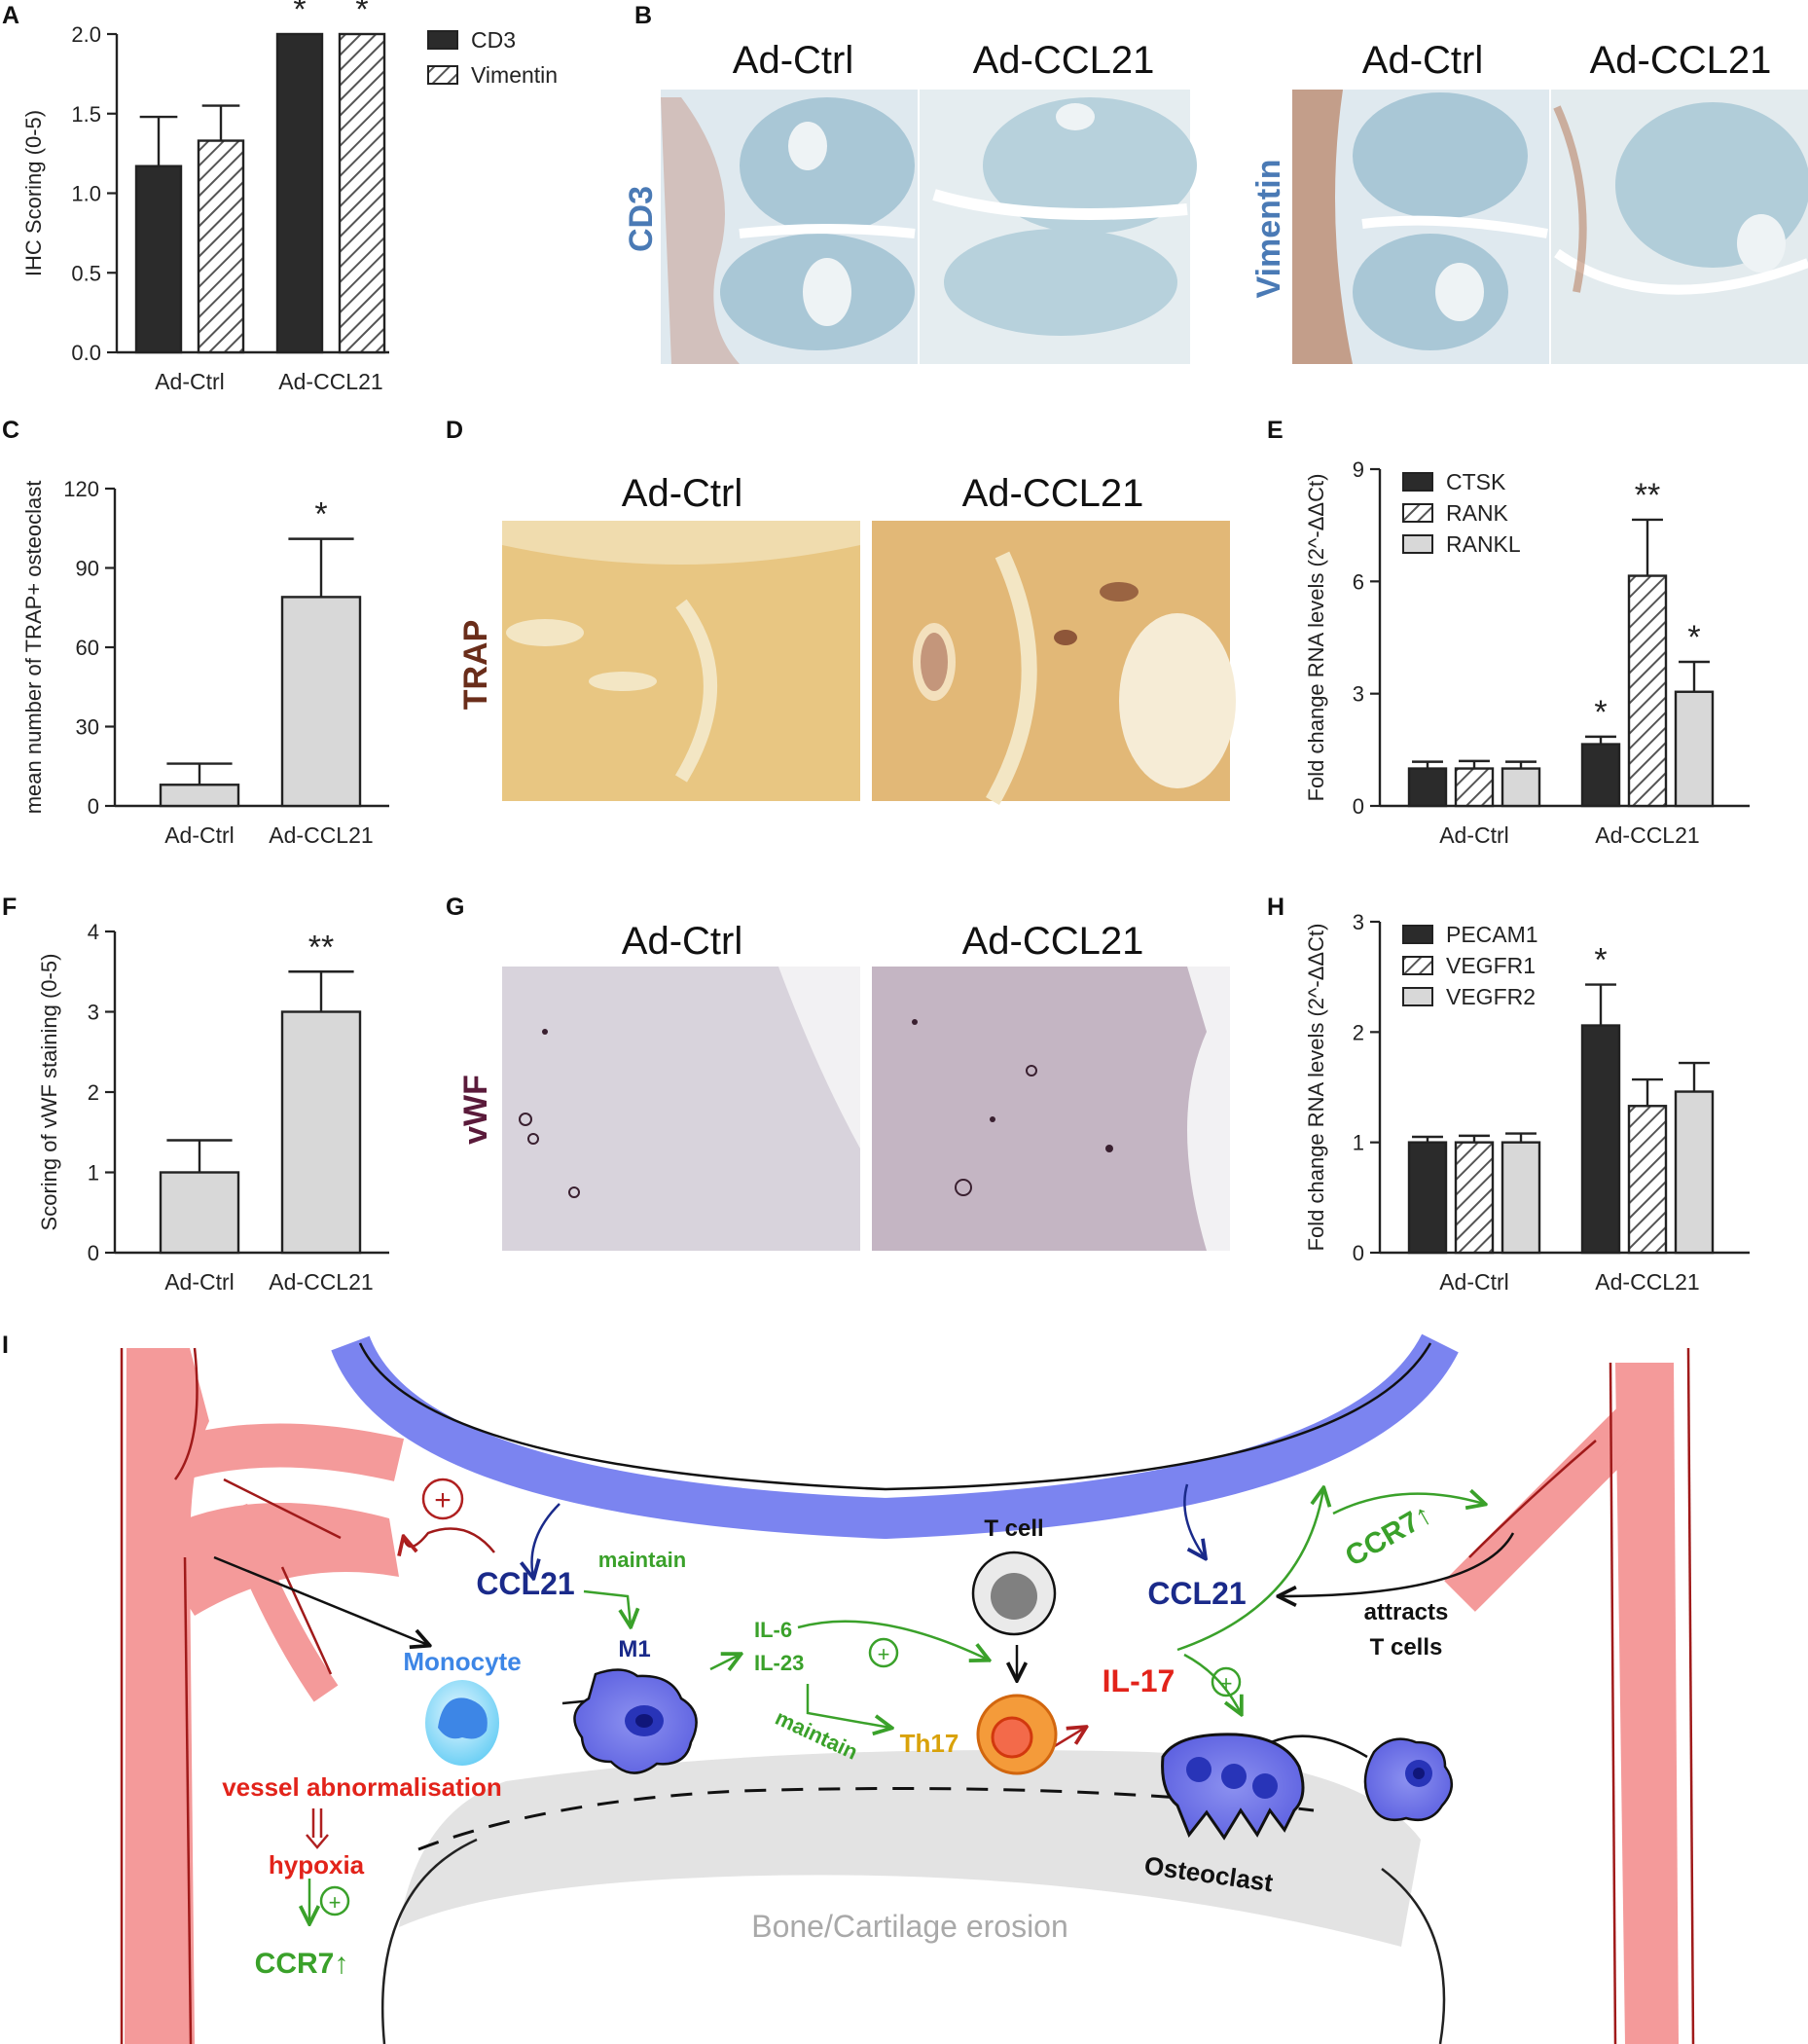 This screenshot has height=2044, width=1808. I want to click on synovial-membrane, so click(895, 1437).